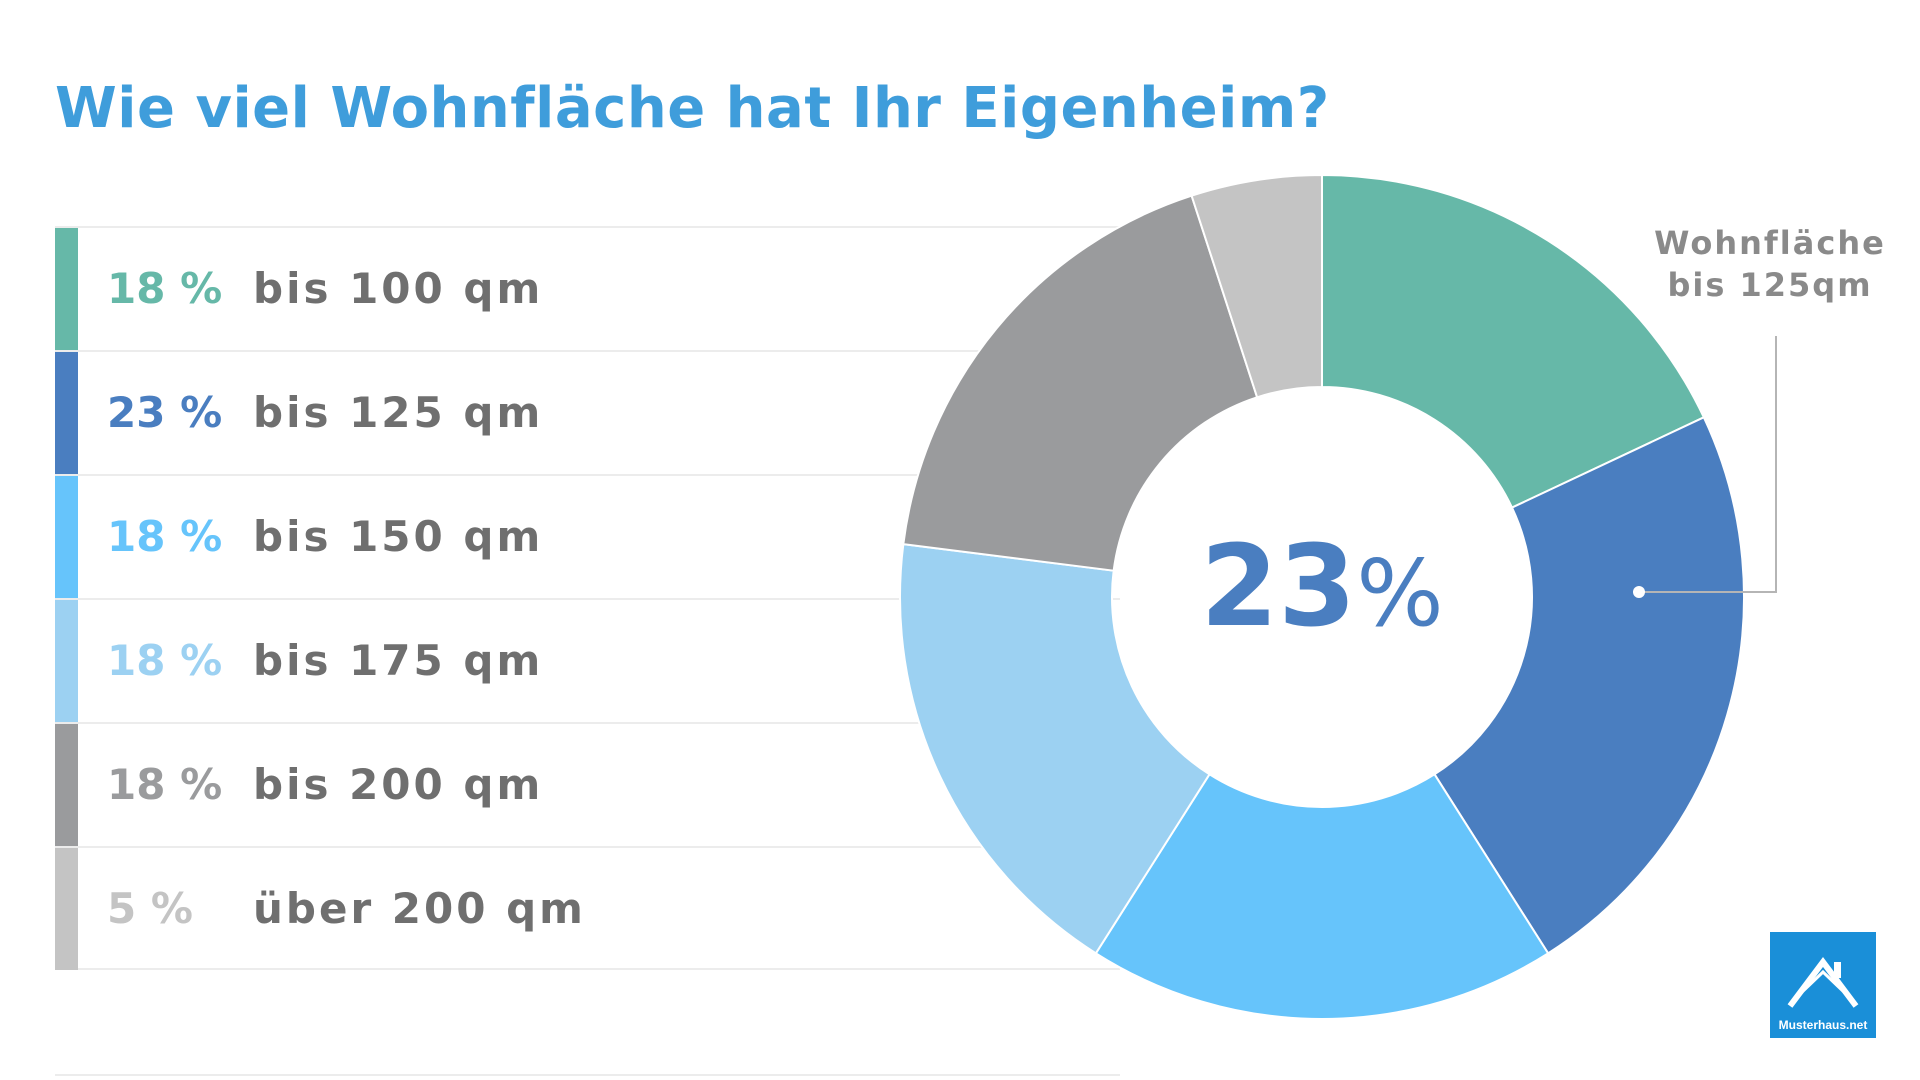 The image size is (1920, 1080). I want to click on callout-line-1: Wohnfläche, so click(1770, 243).